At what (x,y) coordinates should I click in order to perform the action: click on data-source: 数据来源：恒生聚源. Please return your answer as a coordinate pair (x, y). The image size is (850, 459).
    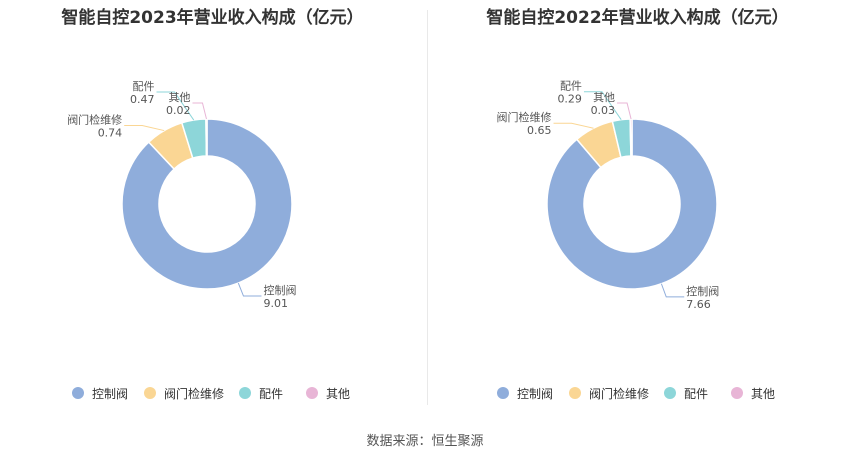
    Looking at the image, I should click on (425, 441).